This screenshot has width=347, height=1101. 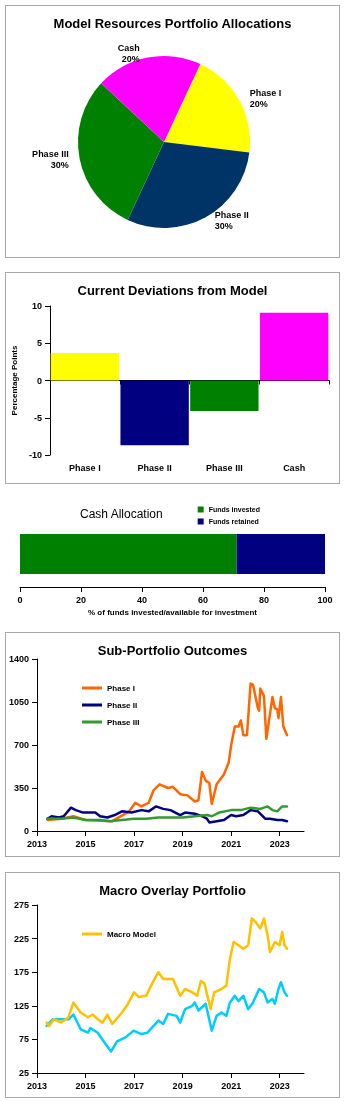 I want to click on chart-title: Model Resources Portfolio Allocations, so click(x=172, y=23).